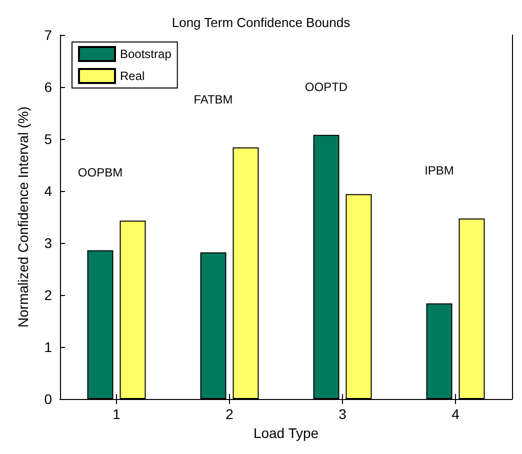 This screenshot has width=522, height=454. I want to click on y-tick-label: 6, so click(48, 87).